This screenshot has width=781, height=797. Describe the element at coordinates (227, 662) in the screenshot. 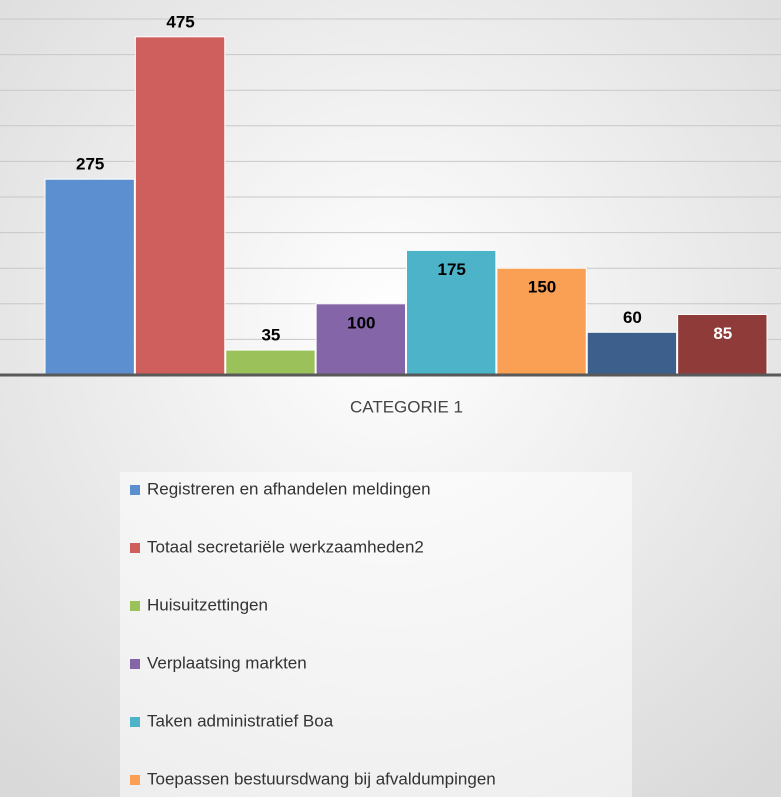

I see `legend-label: Verplaatsing markten` at that location.